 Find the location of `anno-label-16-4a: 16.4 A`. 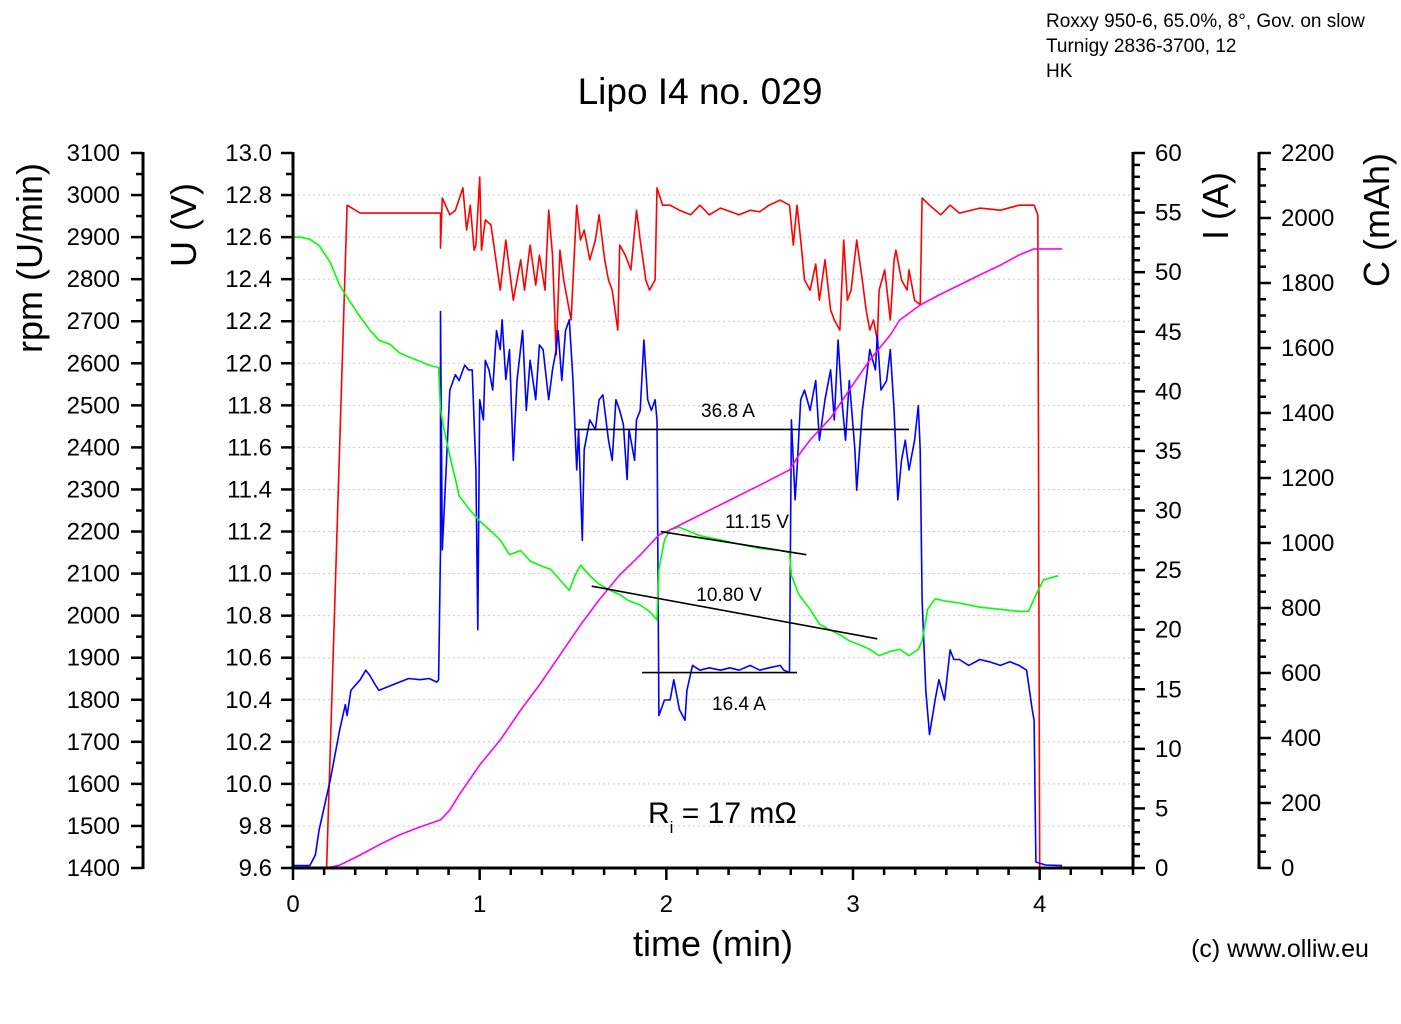

anno-label-16-4a: 16.4 A is located at coordinates (739, 704).